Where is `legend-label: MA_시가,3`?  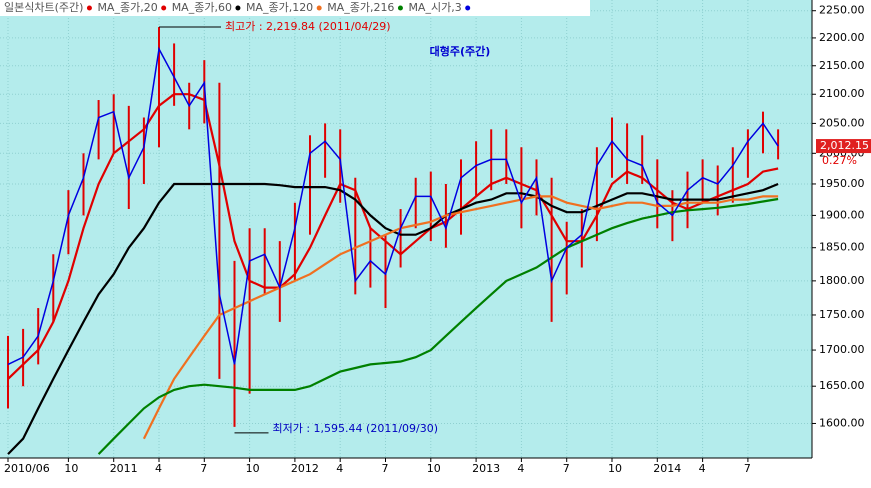 legend-label: MA_시가,3 is located at coordinates (434, 7).